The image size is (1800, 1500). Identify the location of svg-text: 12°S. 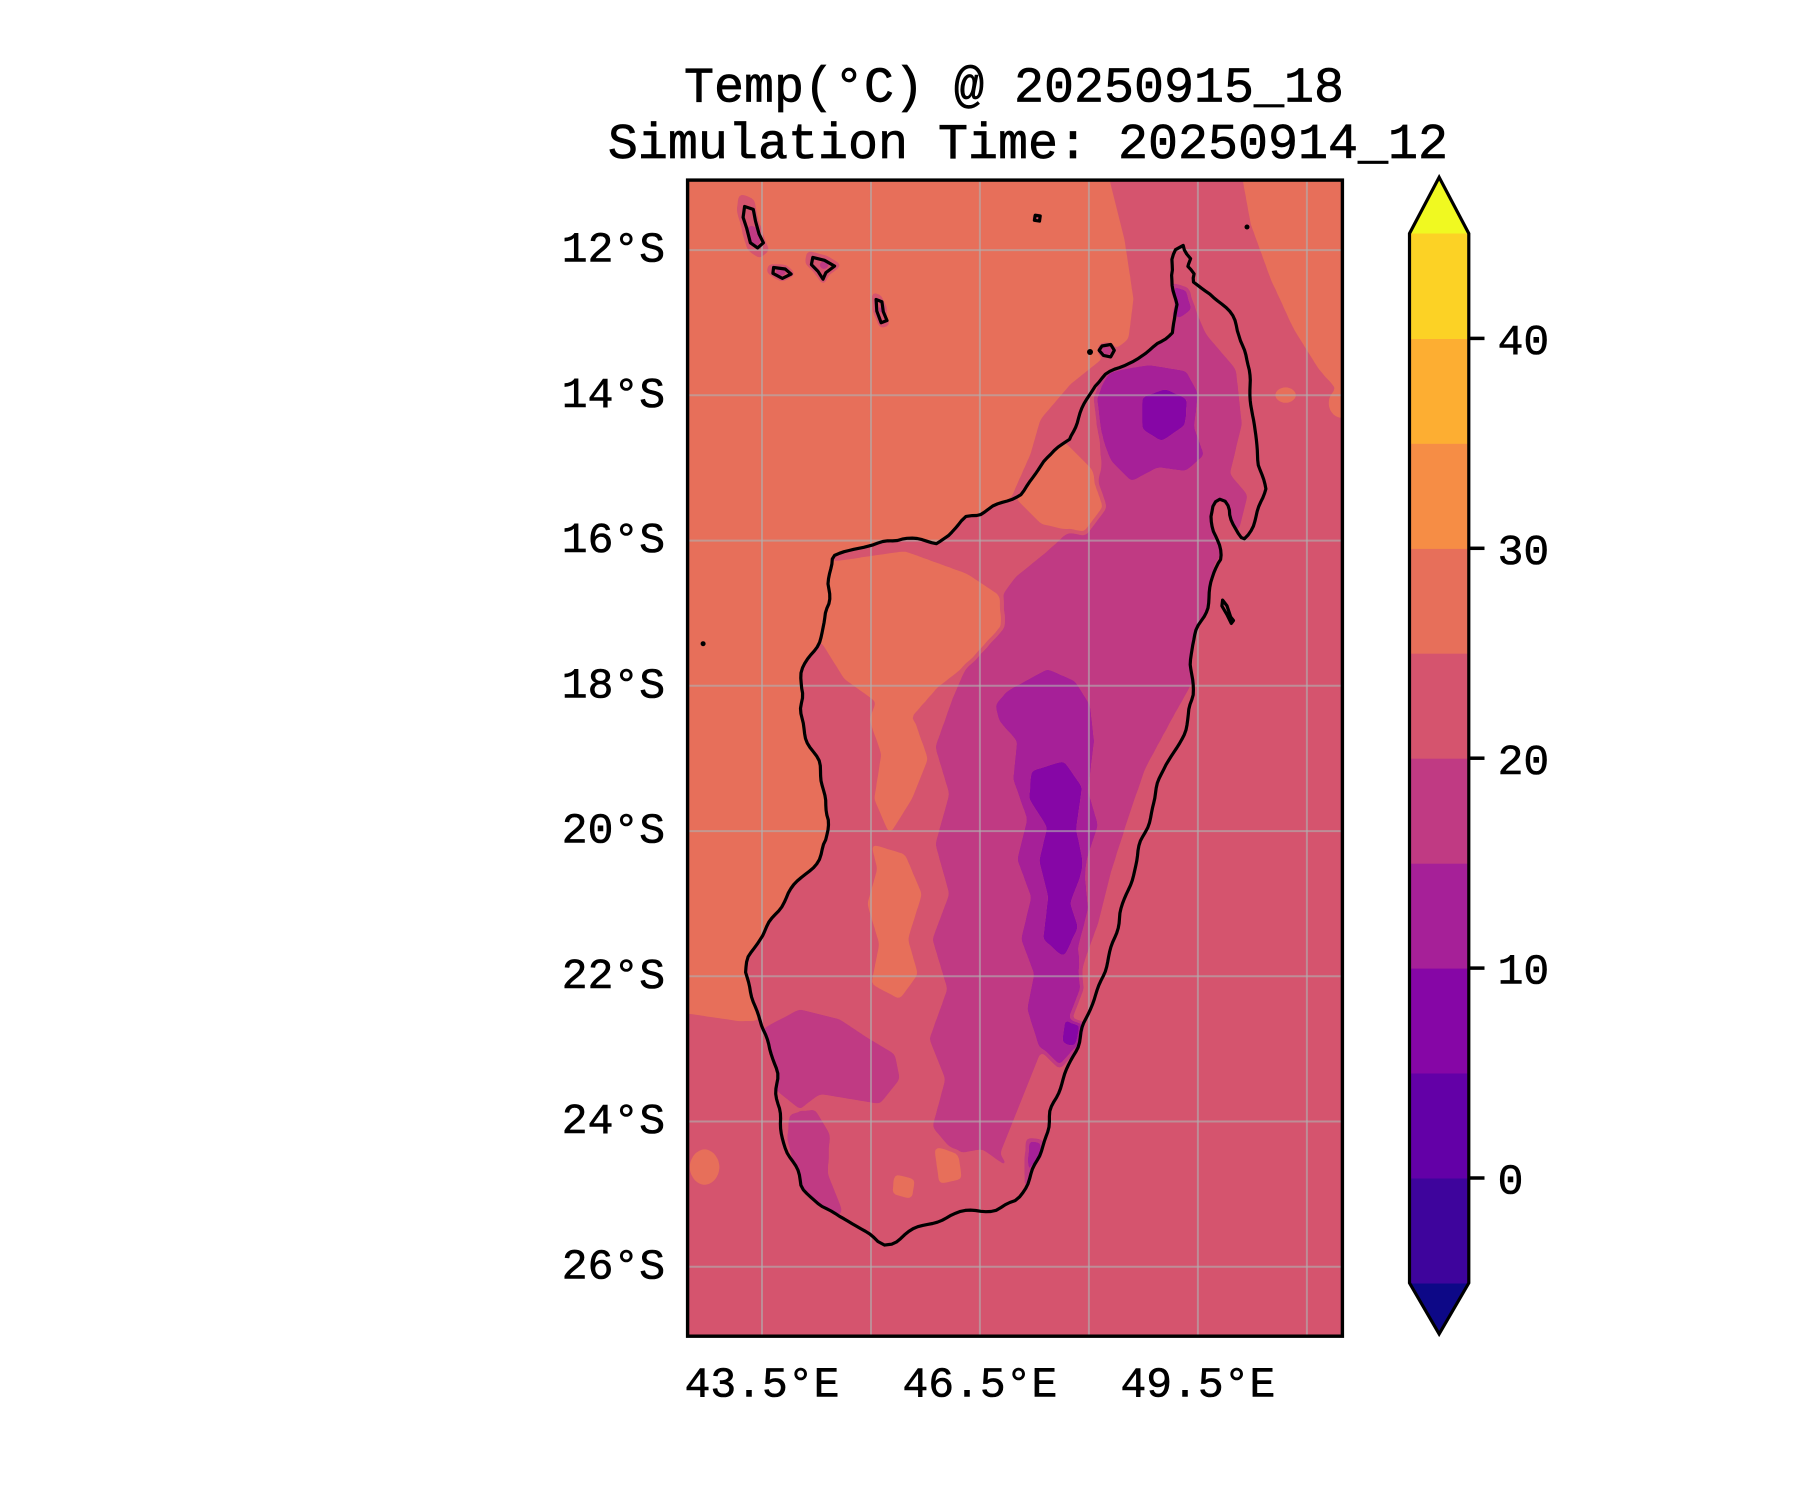
(613, 250).